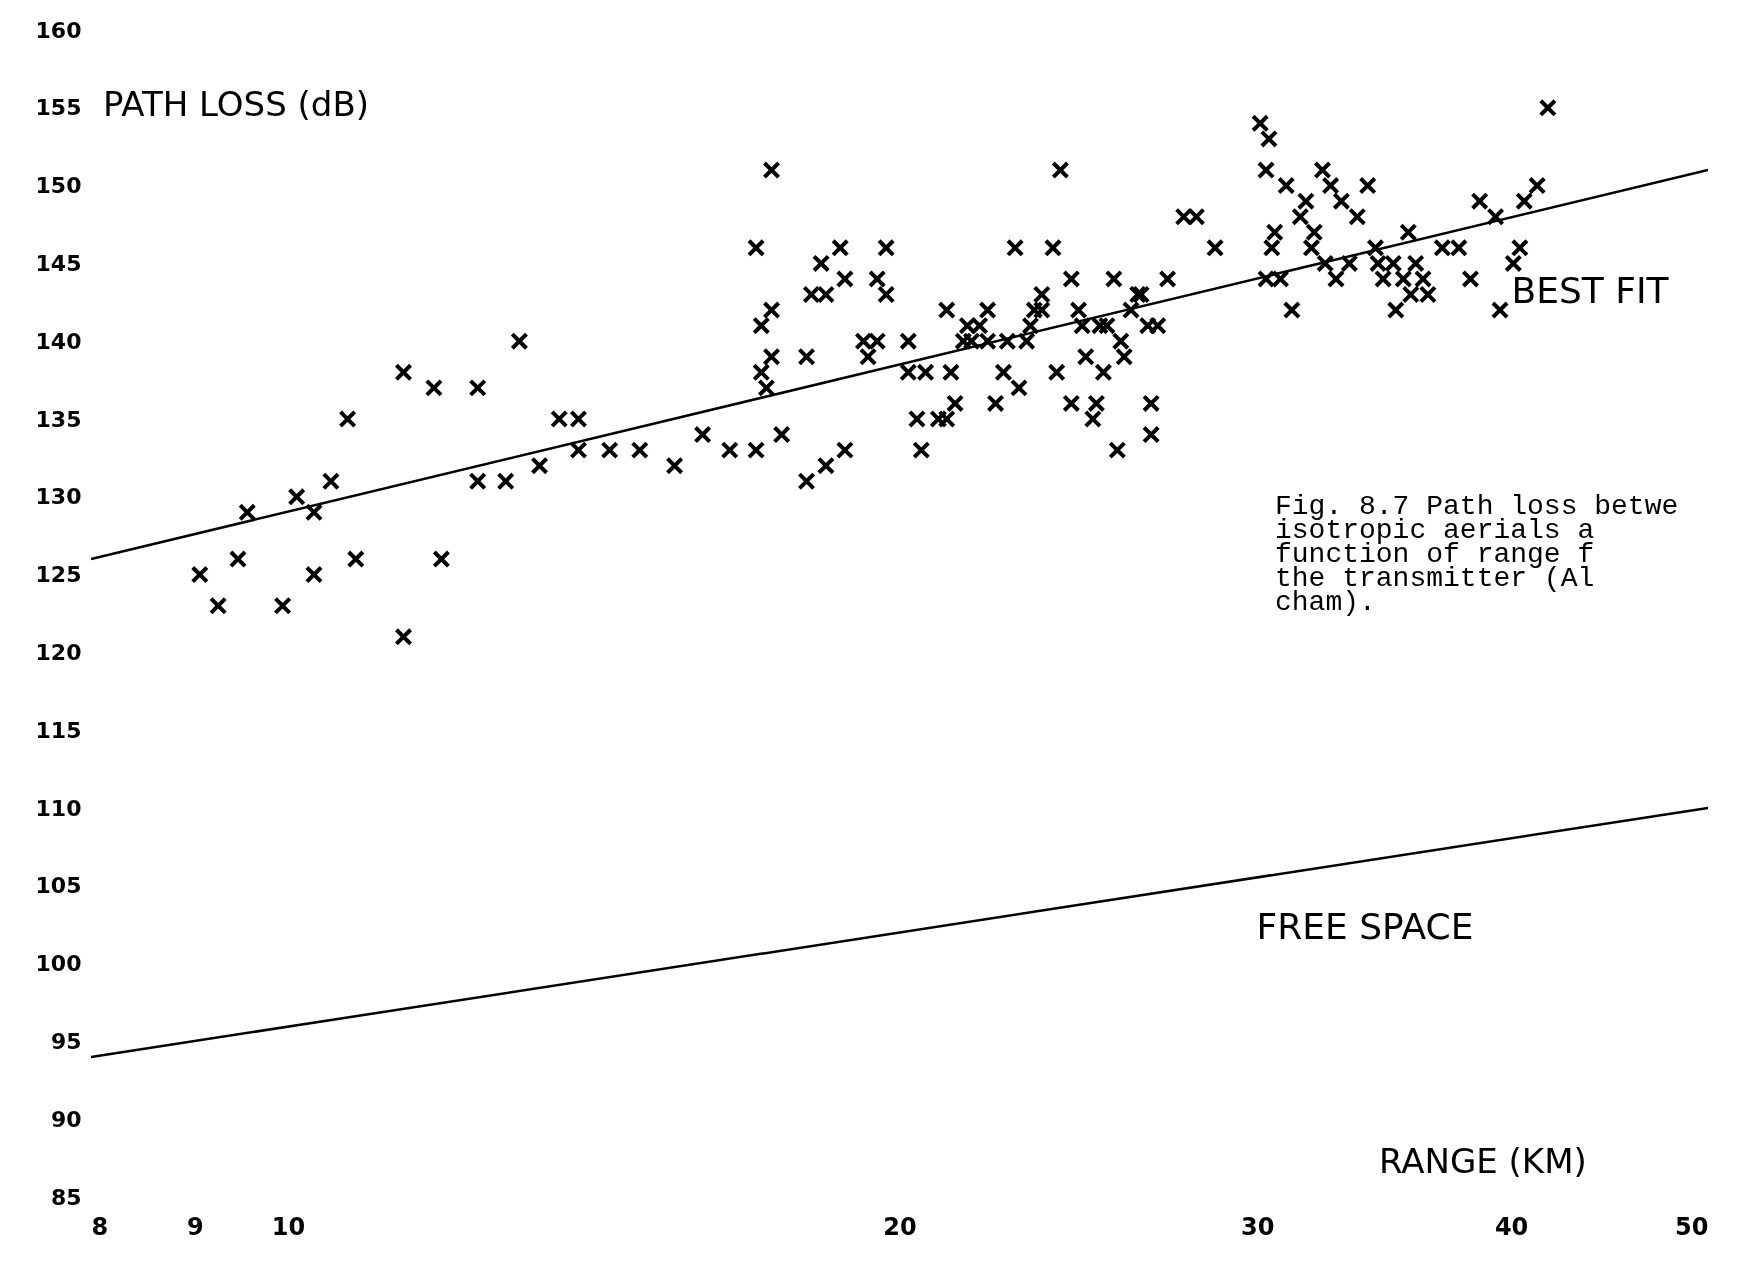 The height and width of the screenshot is (1266, 1739). What do you see at coordinates (288, 1226) in the screenshot?
I see `x-tick-label: 10` at bounding box center [288, 1226].